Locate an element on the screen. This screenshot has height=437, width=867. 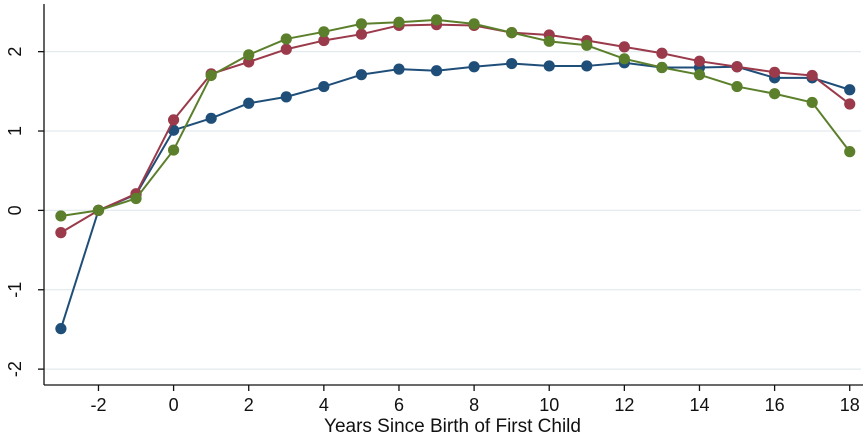
x-tick-label: 10 is located at coordinates (549, 405).